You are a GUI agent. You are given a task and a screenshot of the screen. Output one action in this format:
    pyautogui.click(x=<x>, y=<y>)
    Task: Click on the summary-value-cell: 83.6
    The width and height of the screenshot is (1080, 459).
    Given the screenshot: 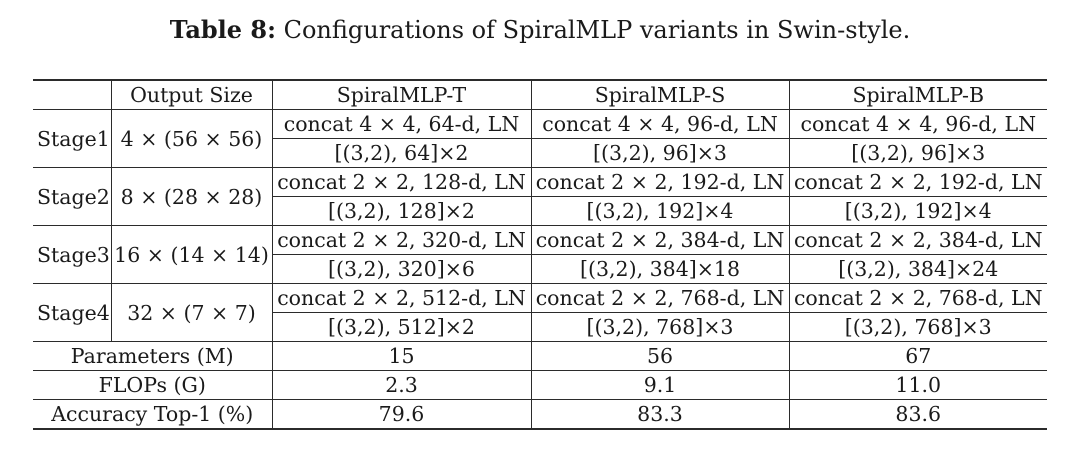 What is the action you would take?
    pyautogui.click(x=917, y=414)
    